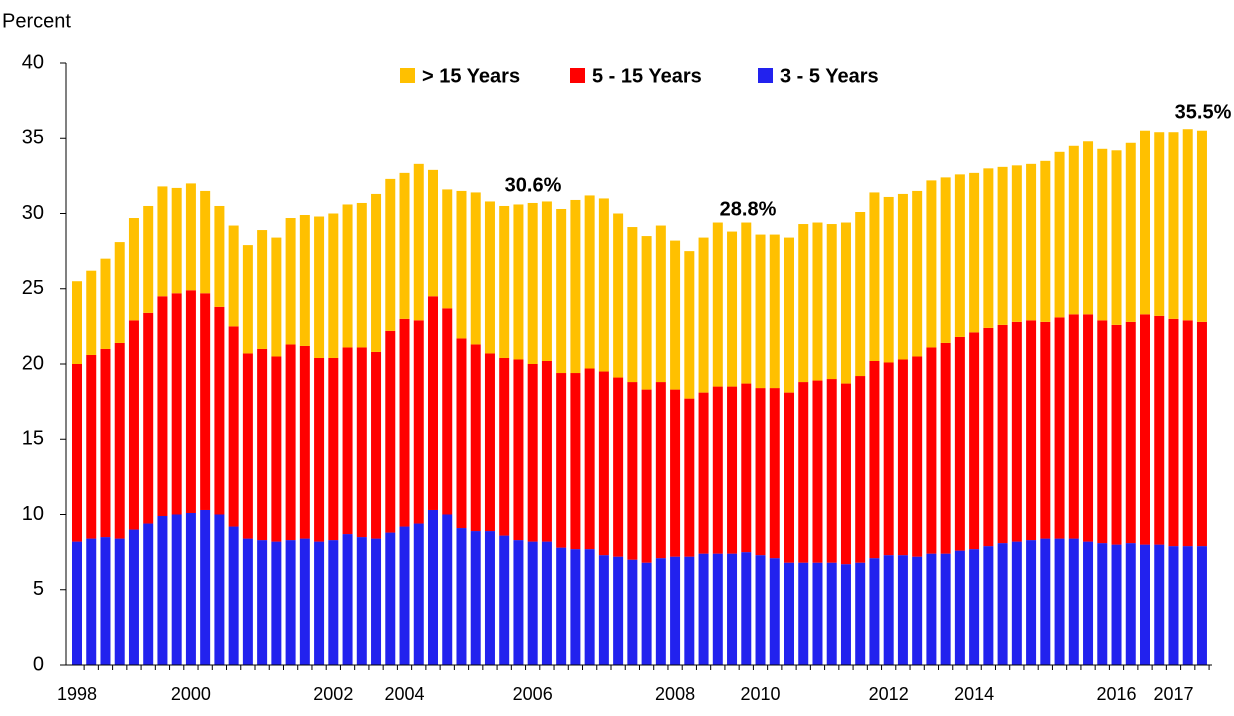  Describe the element at coordinates (77, 694) in the screenshot. I see `x-tick-label: 1998` at that location.